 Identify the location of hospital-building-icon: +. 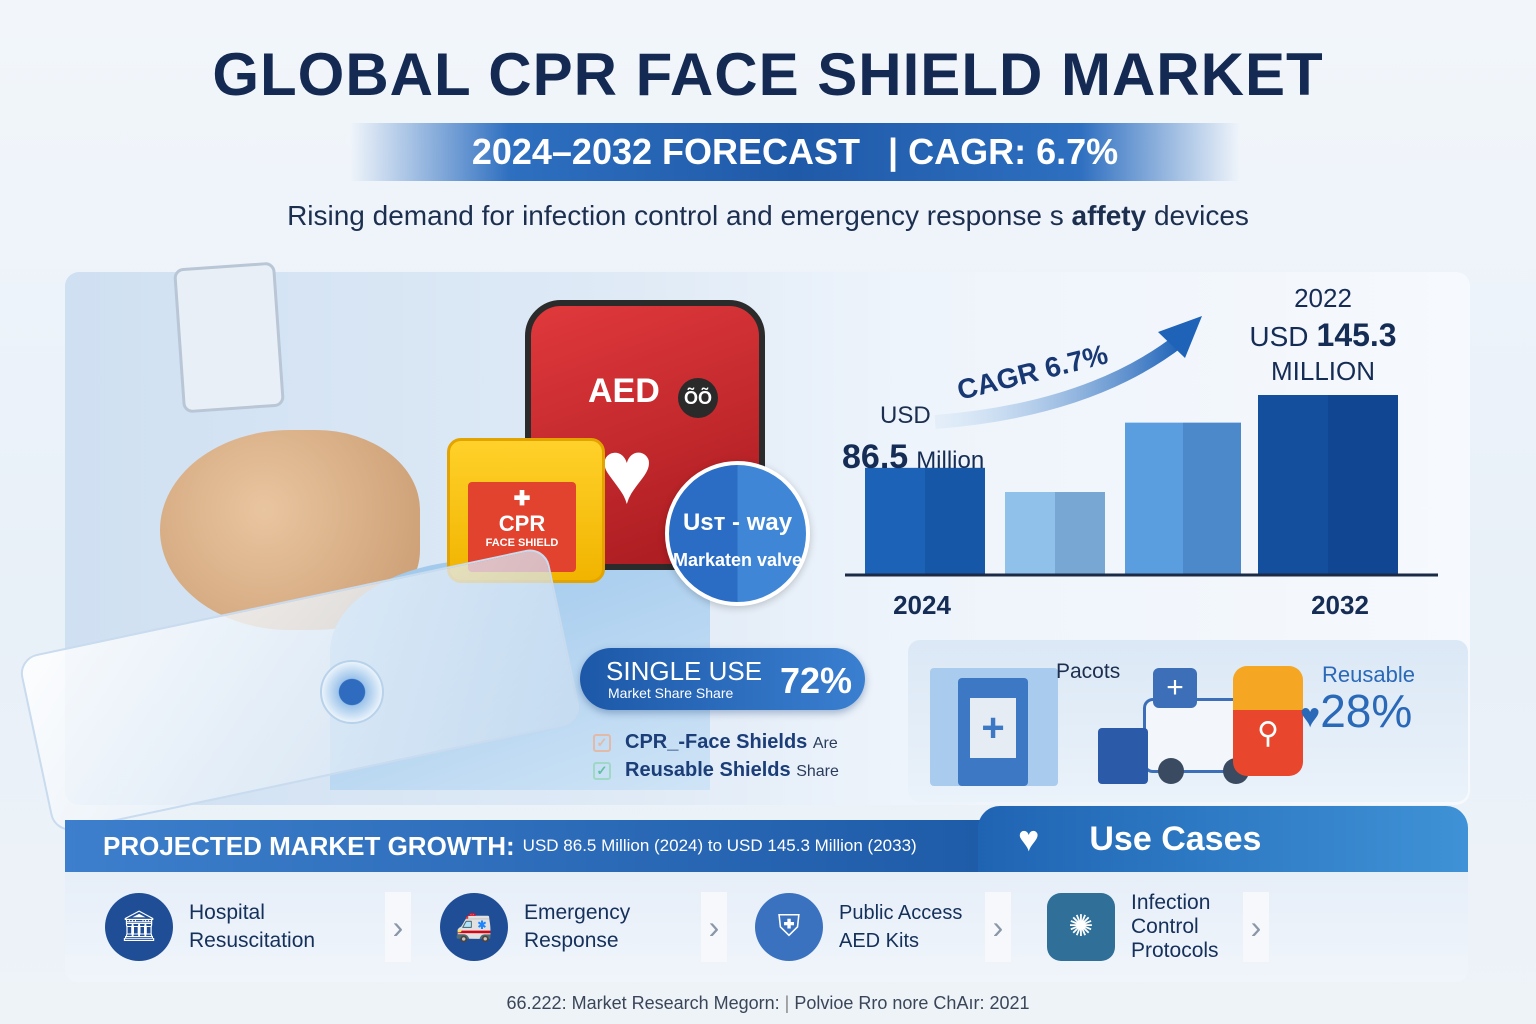
(994, 727).